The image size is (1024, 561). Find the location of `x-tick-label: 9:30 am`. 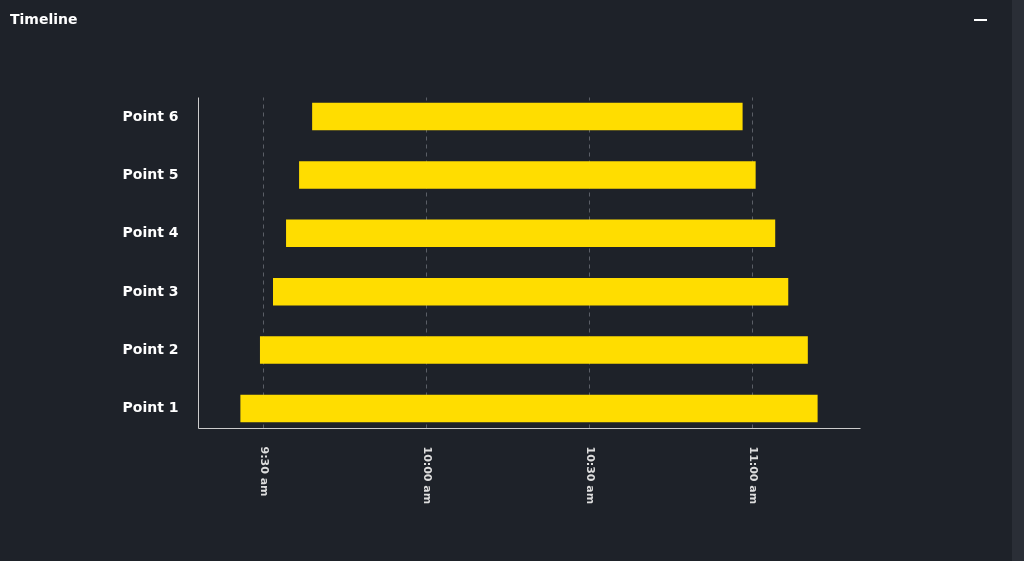

x-tick-label: 9:30 am is located at coordinates (264, 471).